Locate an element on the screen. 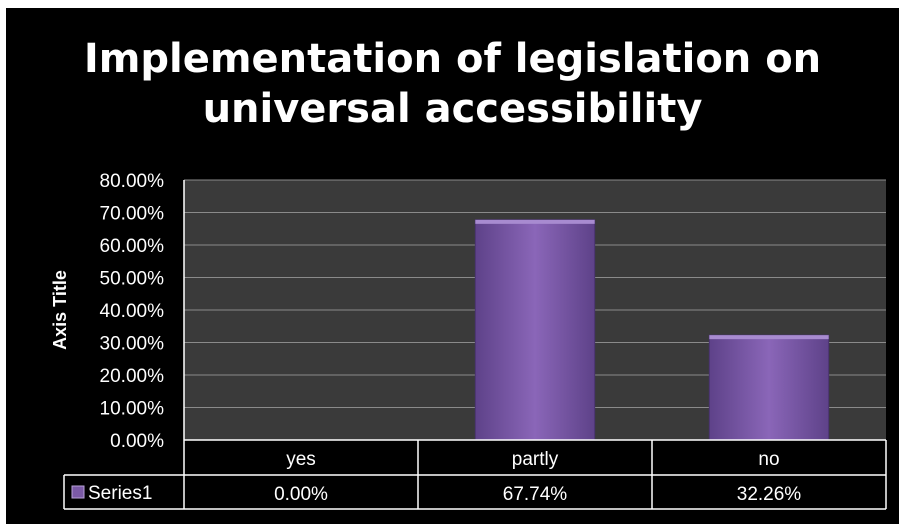 The height and width of the screenshot is (531, 904). y-axis-title: Axis Title is located at coordinates (60, 310).